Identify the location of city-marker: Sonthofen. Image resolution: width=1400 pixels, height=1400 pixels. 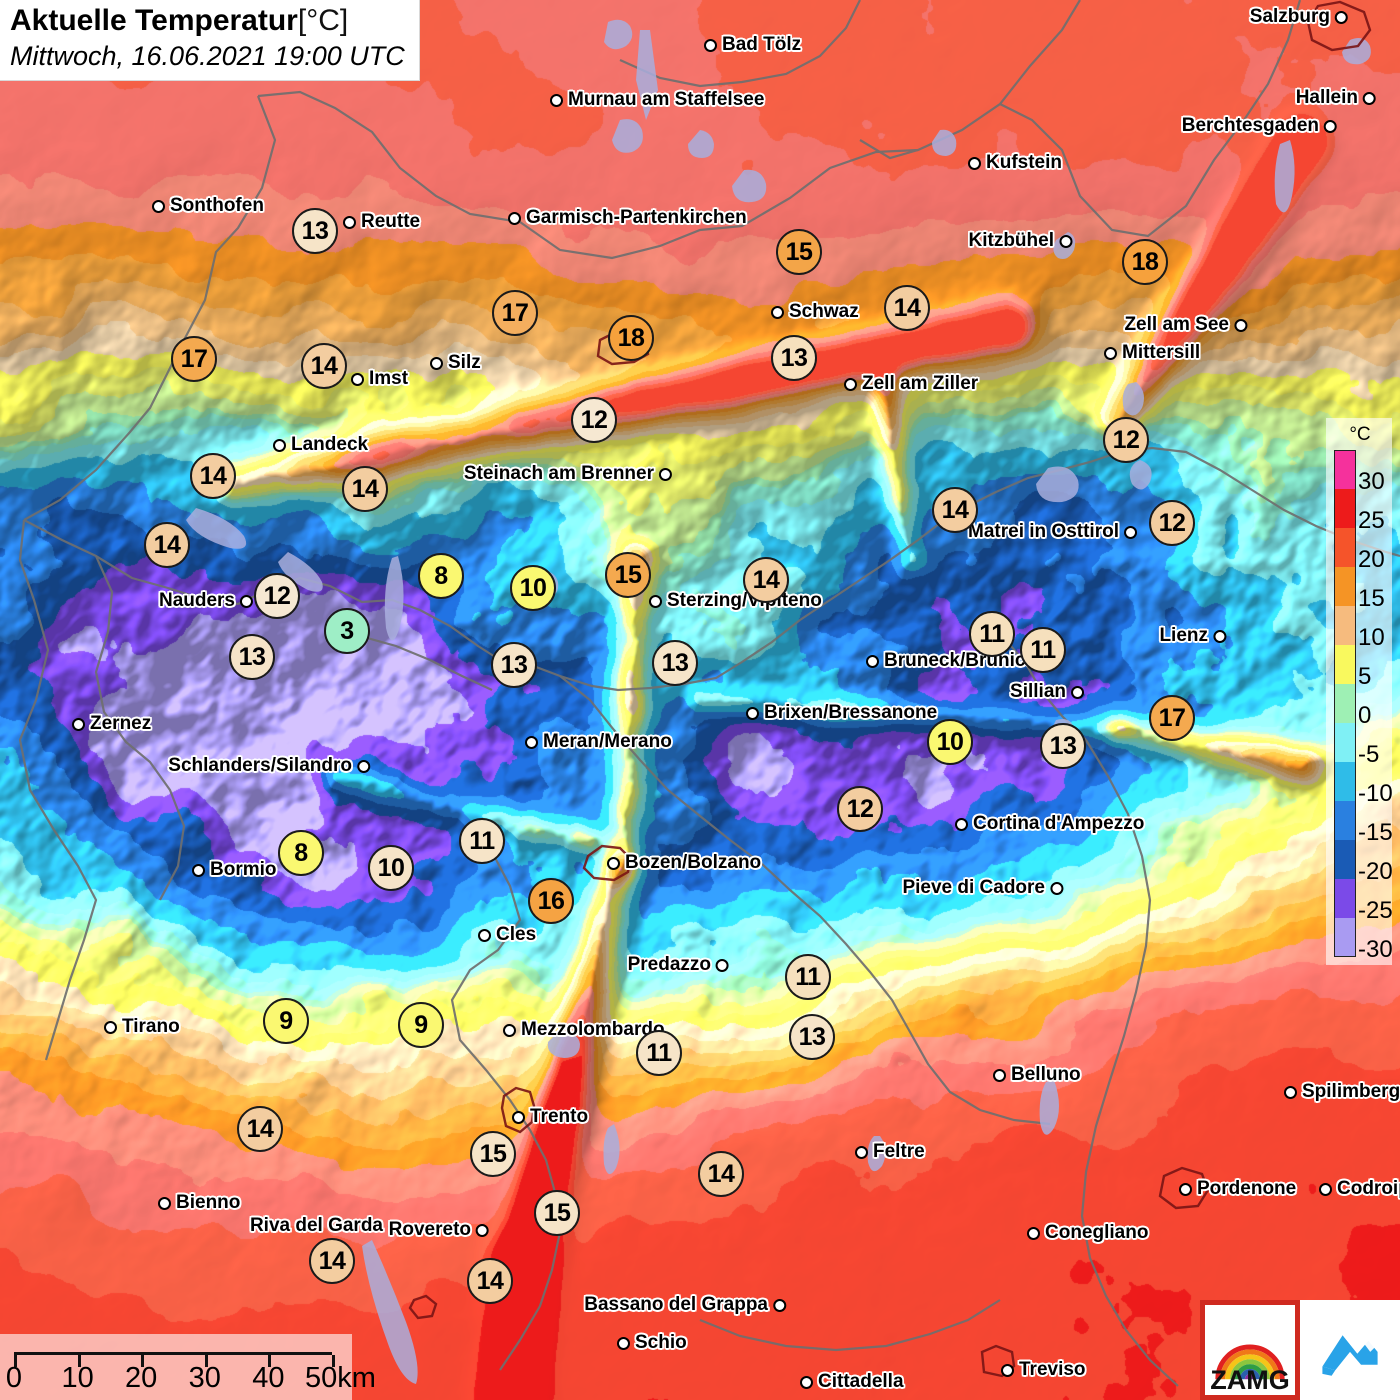
(208, 206).